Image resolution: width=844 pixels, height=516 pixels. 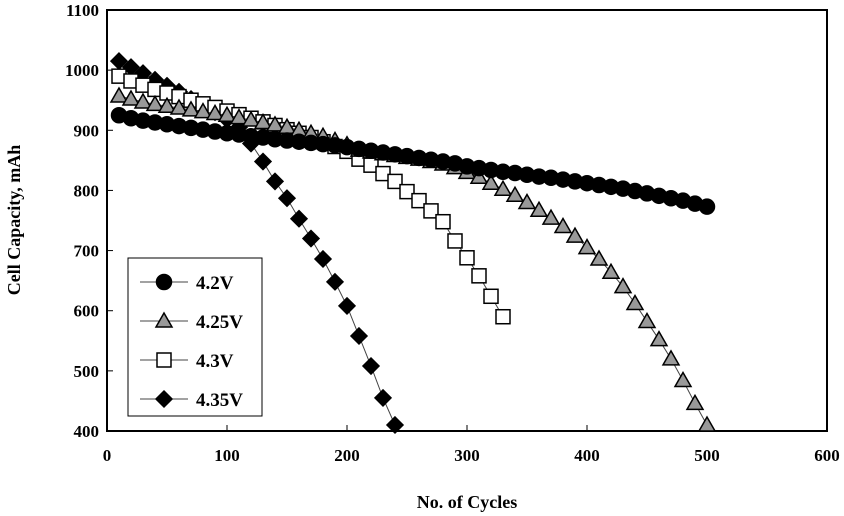 What do you see at coordinates (215, 361) in the screenshot?
I see `legend-label: 4.3V` at bounding box center [215, 361].